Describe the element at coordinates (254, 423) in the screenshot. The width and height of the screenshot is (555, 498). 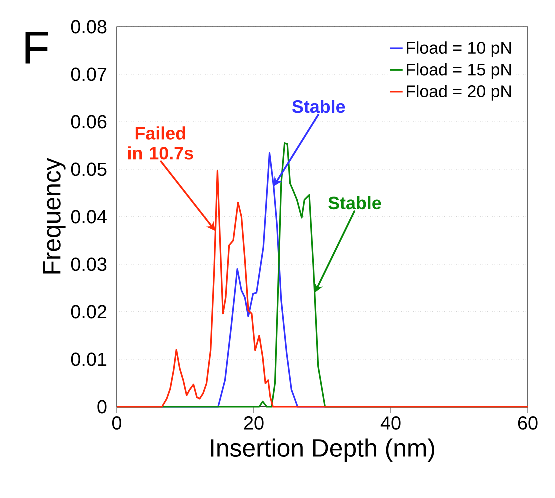
I see `x-tick-label: 20` at that location.